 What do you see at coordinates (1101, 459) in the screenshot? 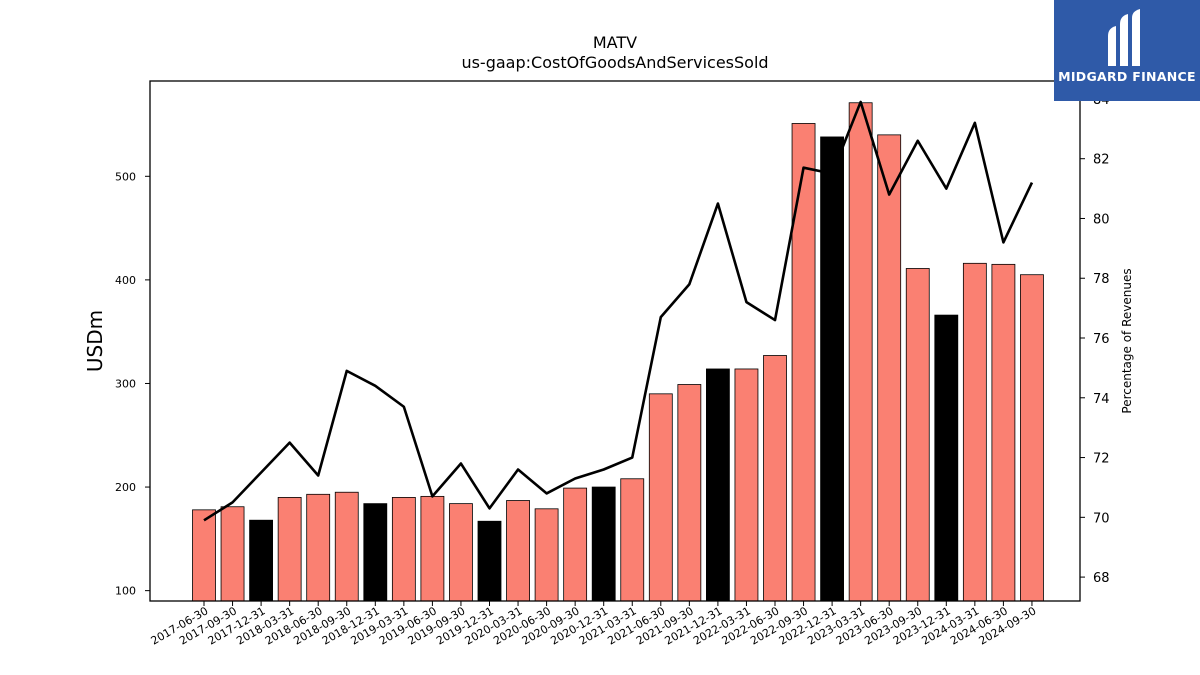
I see `y2-tick-label: 72` at bounding box center [1101, 459].